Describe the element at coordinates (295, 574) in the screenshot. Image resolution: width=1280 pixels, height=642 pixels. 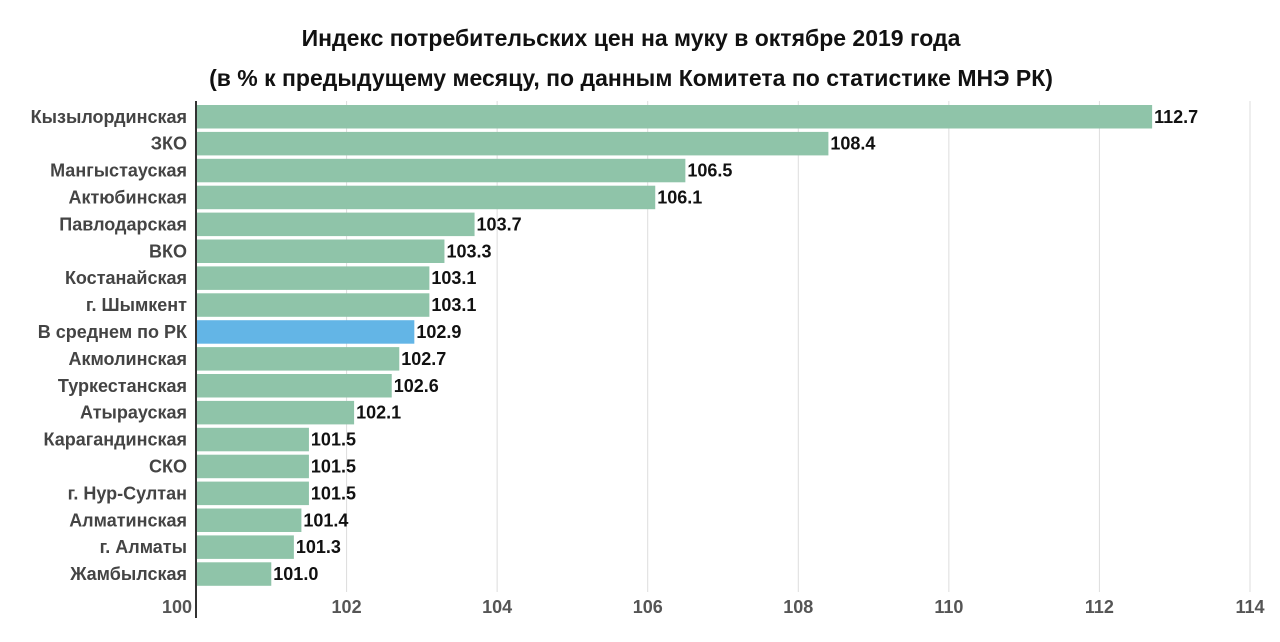
I see `data-label: 101.0` at that location.